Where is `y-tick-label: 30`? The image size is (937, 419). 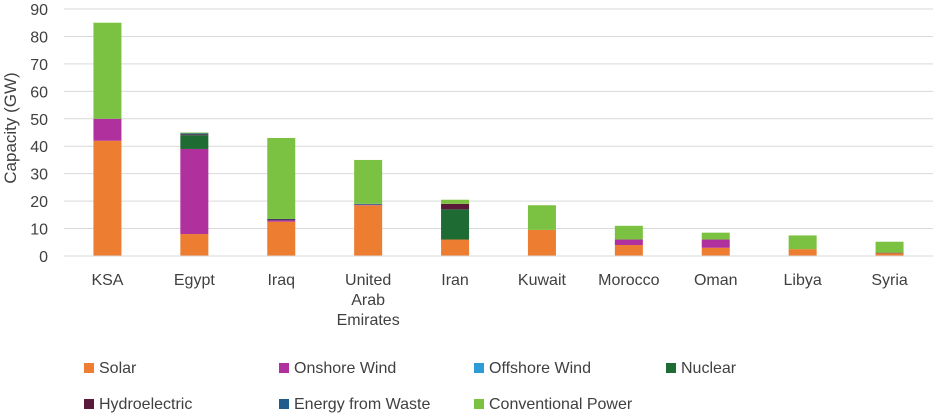
y-tick-label: 30 is located at coordinates (39, 175).